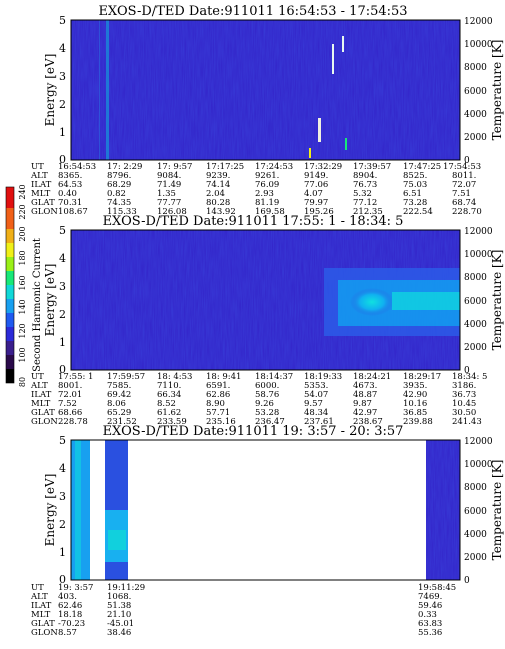 This screenshot has height=649, width=505. Describe the element at coordinates (264, 194) in the screenshot. I see `row-value: 2.93` at that location.